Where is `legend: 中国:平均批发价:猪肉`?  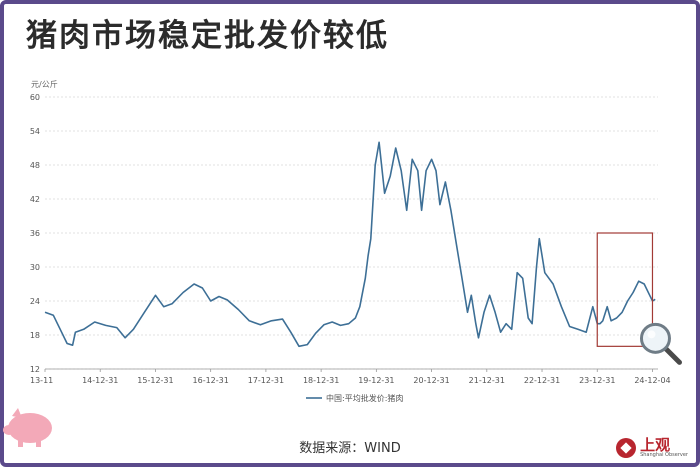 legend: 中国:平均批发价:猪肉 is located at coordinates (354, 398).